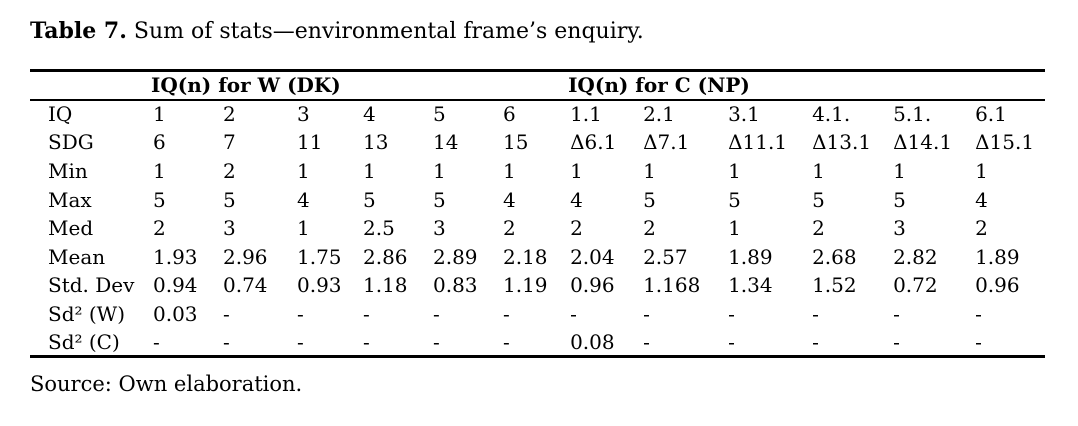  What do you see at coordinates (831, 114) in the screenshot?
I see `table-cell: 4.1.` at bounding box center [831, 114].